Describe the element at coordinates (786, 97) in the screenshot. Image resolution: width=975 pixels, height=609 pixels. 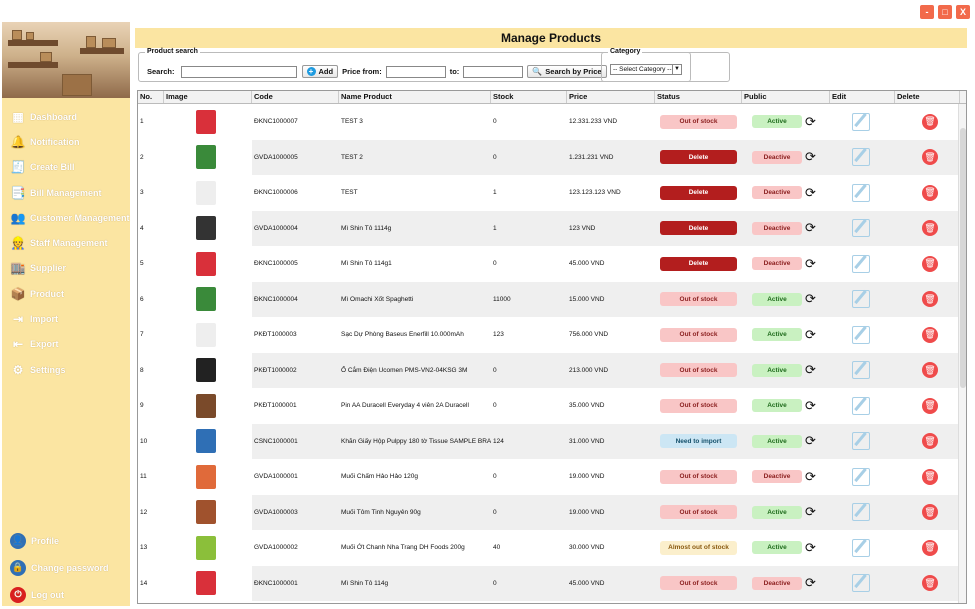
I see `column-header: Public` at that location.